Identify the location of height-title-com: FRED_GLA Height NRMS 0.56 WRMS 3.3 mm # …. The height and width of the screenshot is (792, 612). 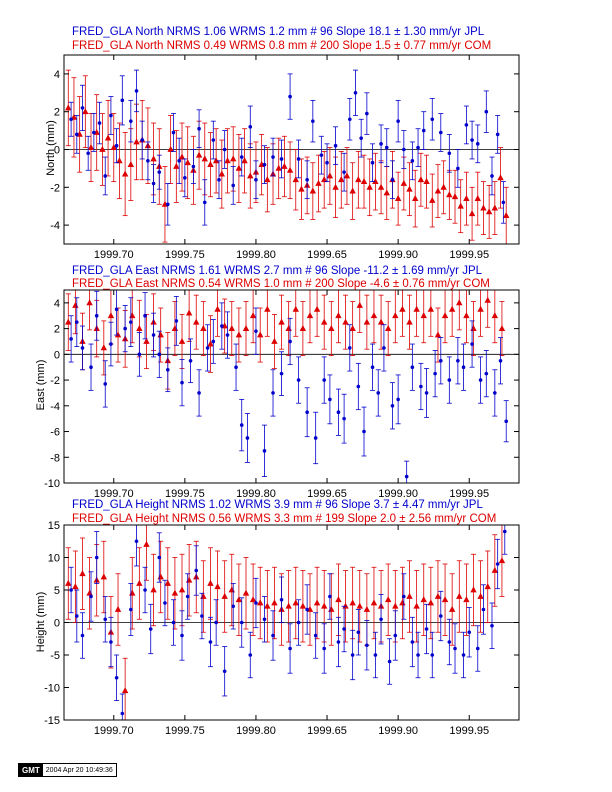
(284, 519).